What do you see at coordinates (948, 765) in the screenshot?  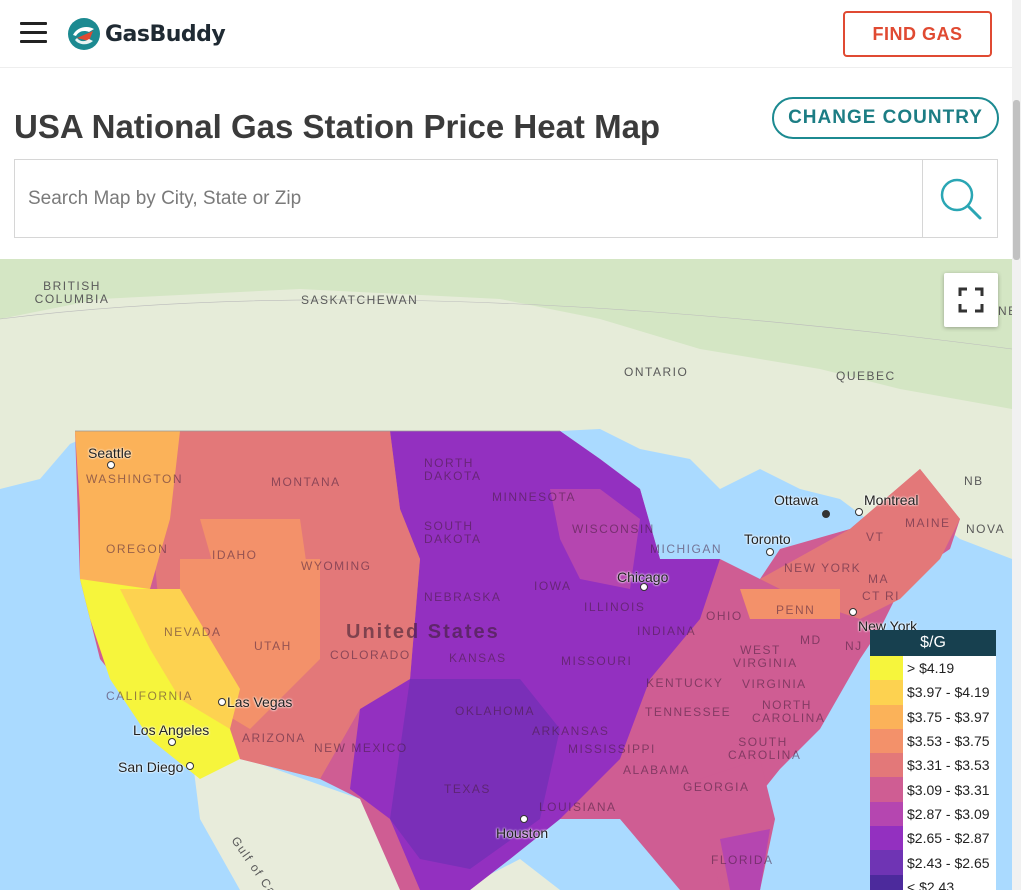 I see `legend-label: $3.31 - $3.53` at bounding box center [948, 765].